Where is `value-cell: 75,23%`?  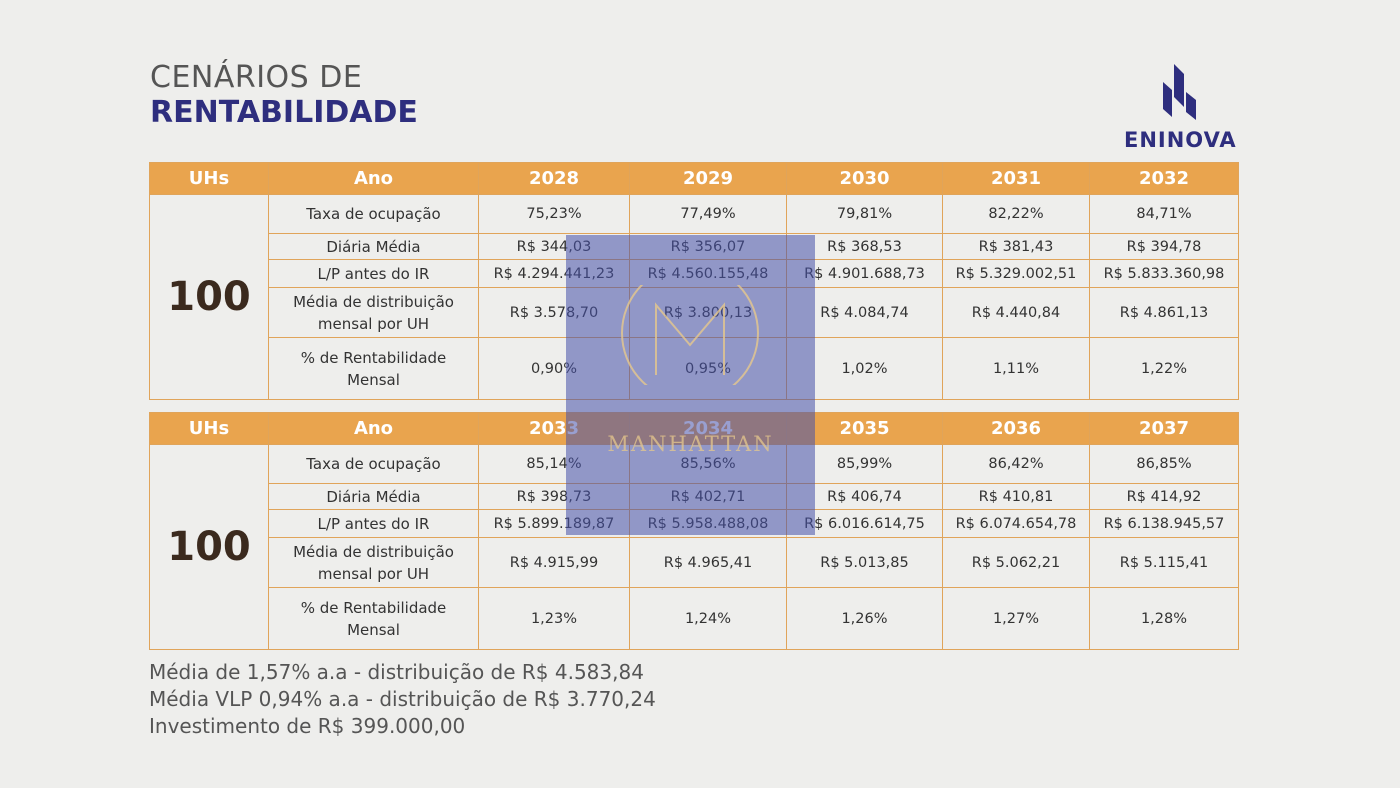
value-cell: 75,23% is located at coordinates (554, 214).